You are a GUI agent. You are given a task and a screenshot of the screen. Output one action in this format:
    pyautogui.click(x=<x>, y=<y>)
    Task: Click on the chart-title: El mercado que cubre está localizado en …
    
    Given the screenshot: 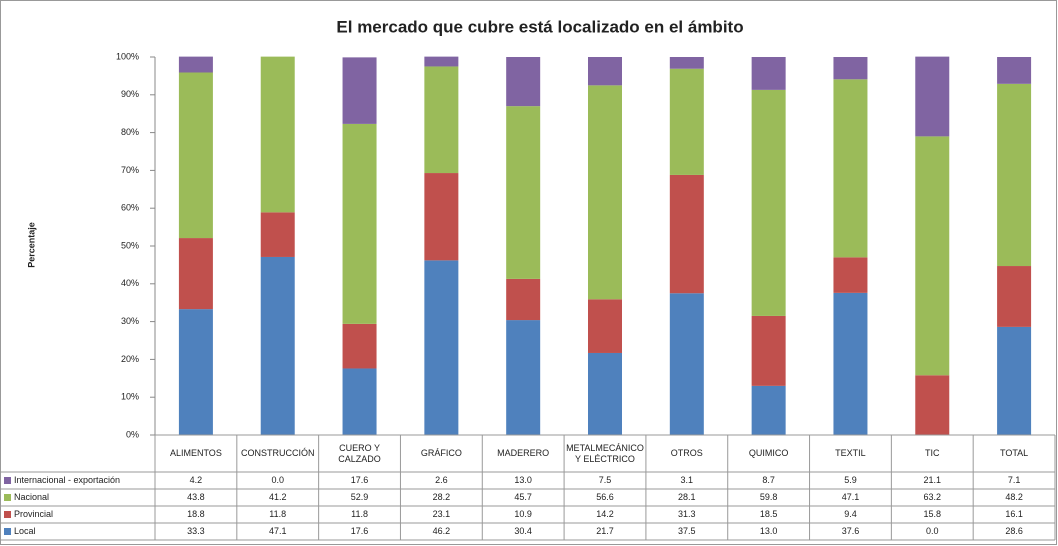 What is the action you would take?
    pyautogui.click(x=539, y=26)
    